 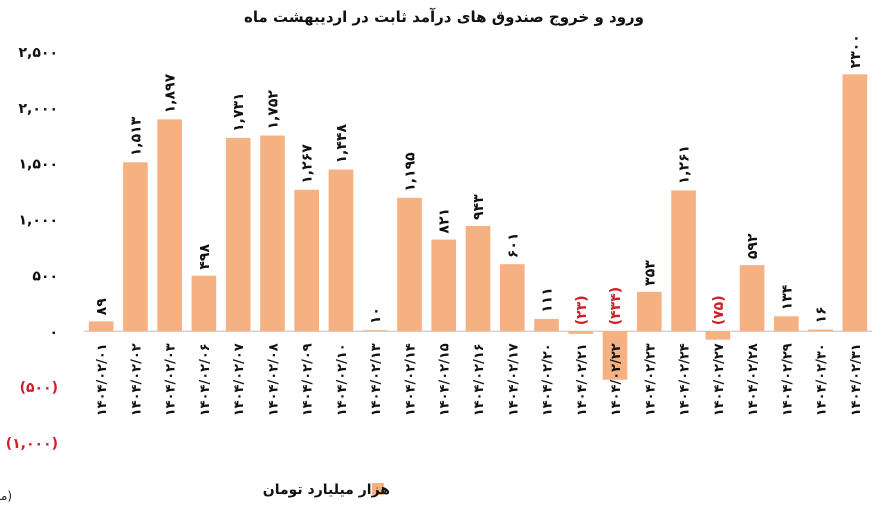 I want to click on x-tick-label: ۱۴۰۴/۰۲/۱۰, so click(x=342, y=379).